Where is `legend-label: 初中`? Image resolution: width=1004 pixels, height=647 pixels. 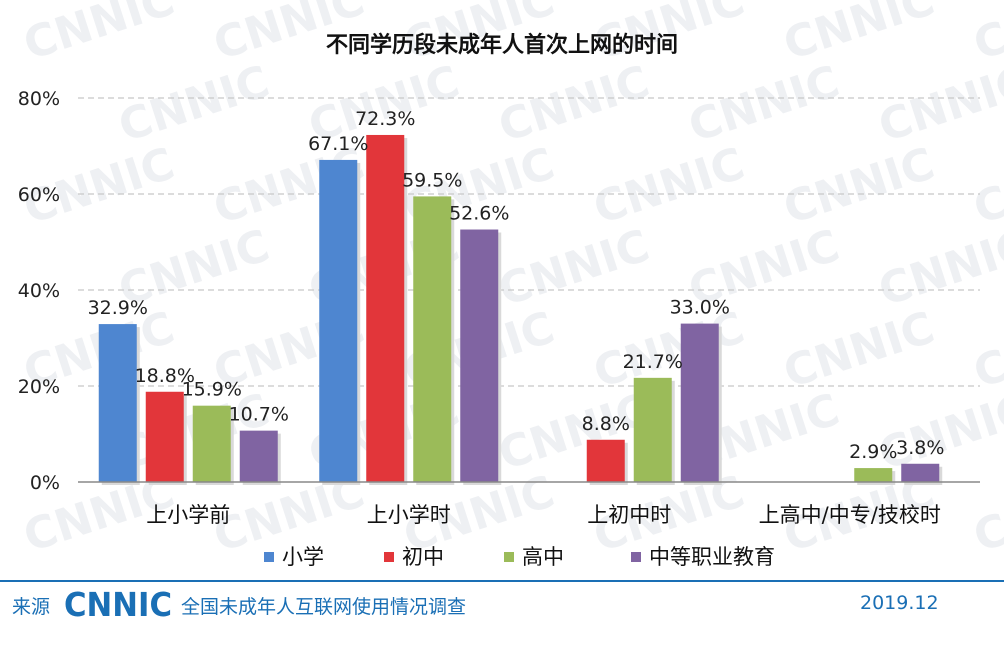
legend-label: 初中 is located at coordinates (423, 557).